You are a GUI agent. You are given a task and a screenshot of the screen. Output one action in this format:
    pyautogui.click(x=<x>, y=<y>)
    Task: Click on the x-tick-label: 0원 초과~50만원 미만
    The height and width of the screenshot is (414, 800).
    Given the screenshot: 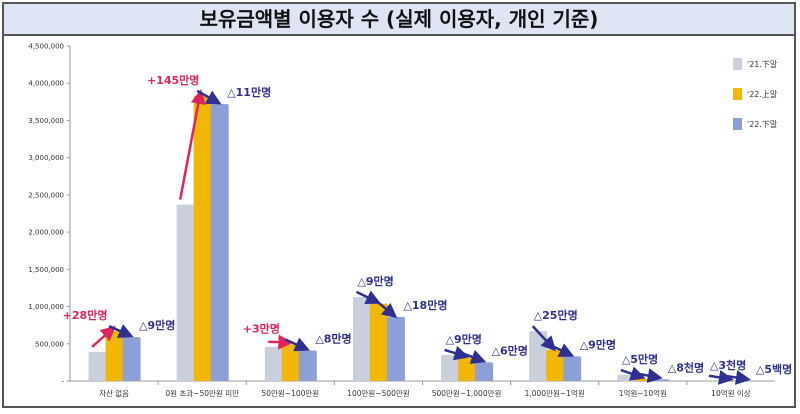 What is the action you would take?
    pyautogui.click(x=202, y=393)
    